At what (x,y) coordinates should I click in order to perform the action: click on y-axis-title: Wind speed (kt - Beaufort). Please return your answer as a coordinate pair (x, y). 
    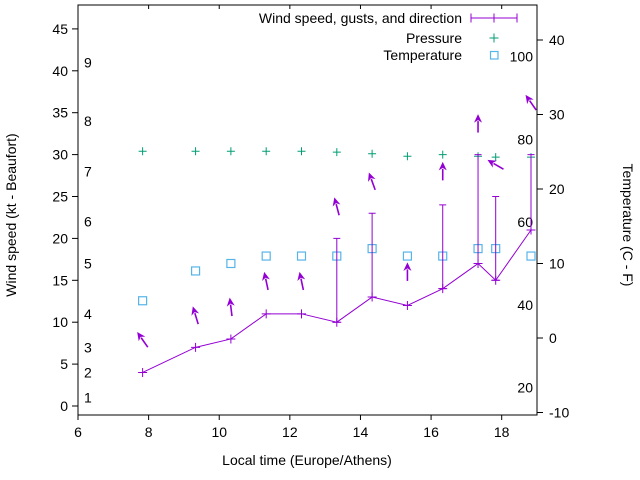
    Looking at the image, I should click on (11, 214).